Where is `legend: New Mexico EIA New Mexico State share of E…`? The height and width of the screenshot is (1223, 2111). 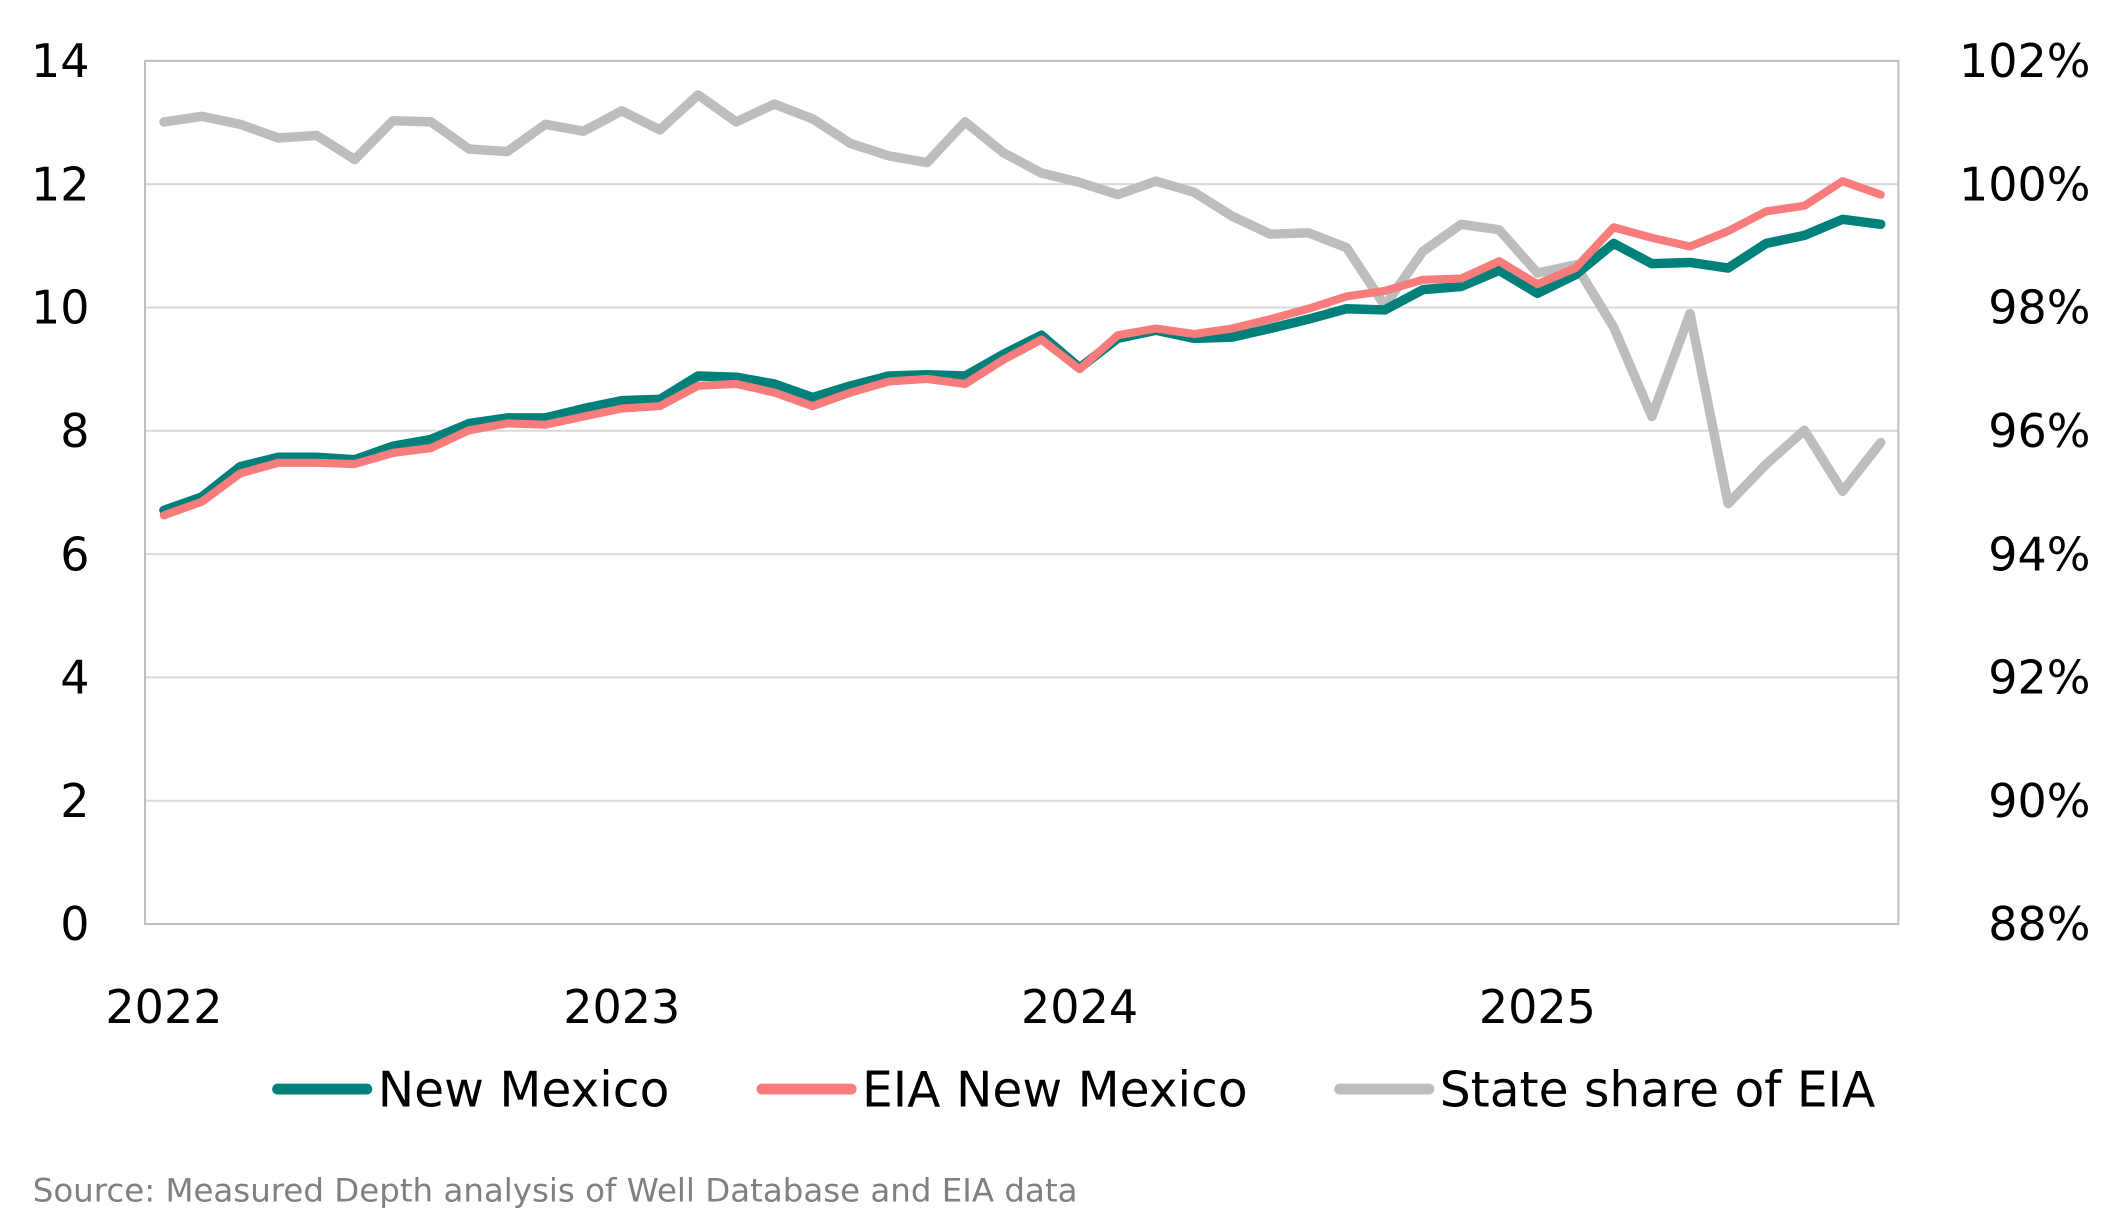
legend: New Mexico EIA New Mexico State share of E… is located at coordinates (1074, 1091).